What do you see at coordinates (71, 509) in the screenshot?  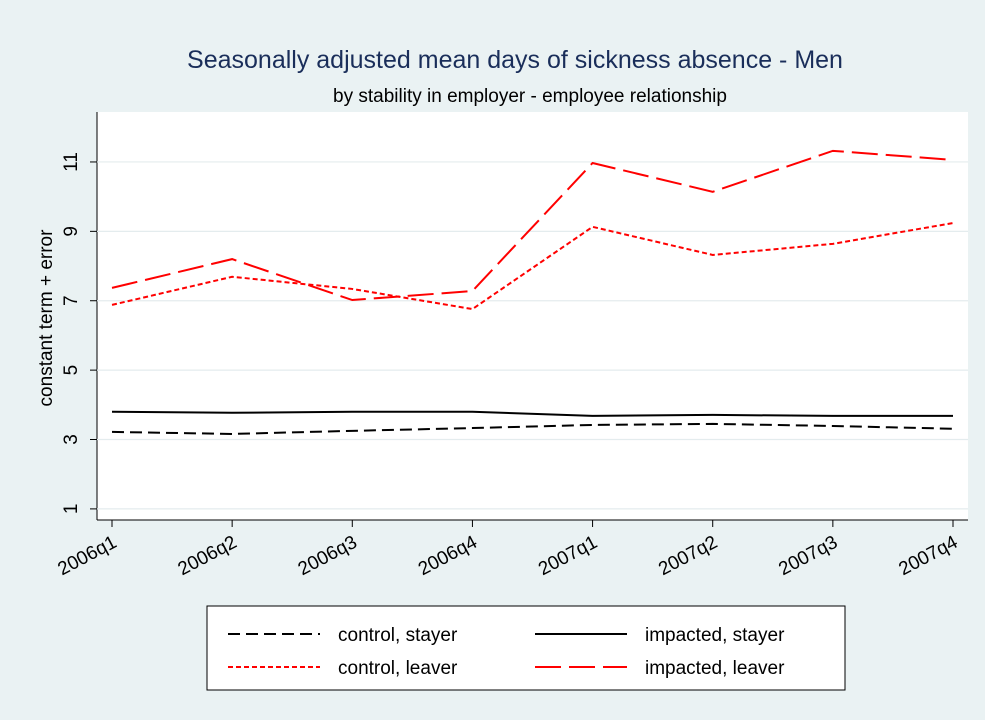 I see `y-tick-label: 1` at bounding box center [71, 509].